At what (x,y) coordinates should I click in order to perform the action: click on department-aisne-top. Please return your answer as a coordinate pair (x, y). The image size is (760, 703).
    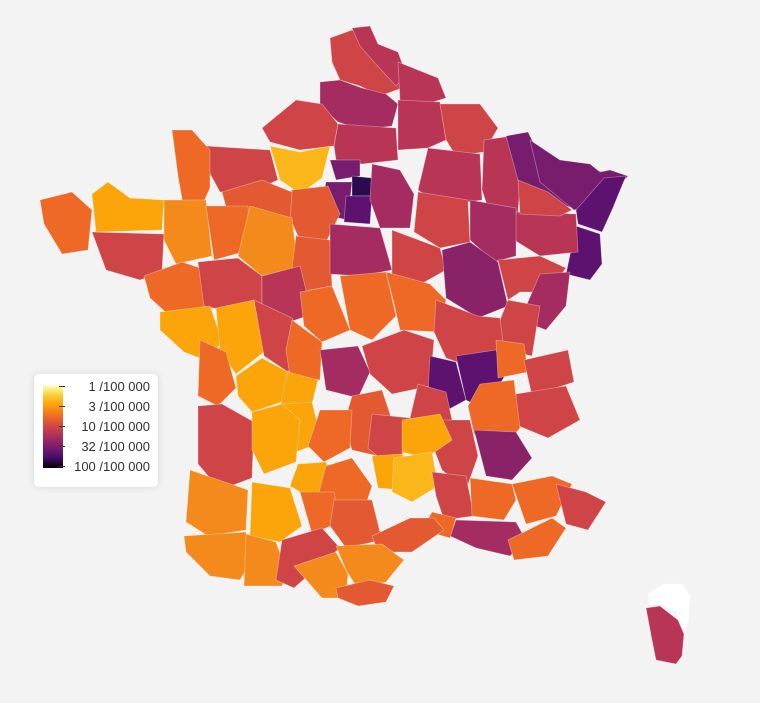
    Looking at the image, I should click on (422, 84).